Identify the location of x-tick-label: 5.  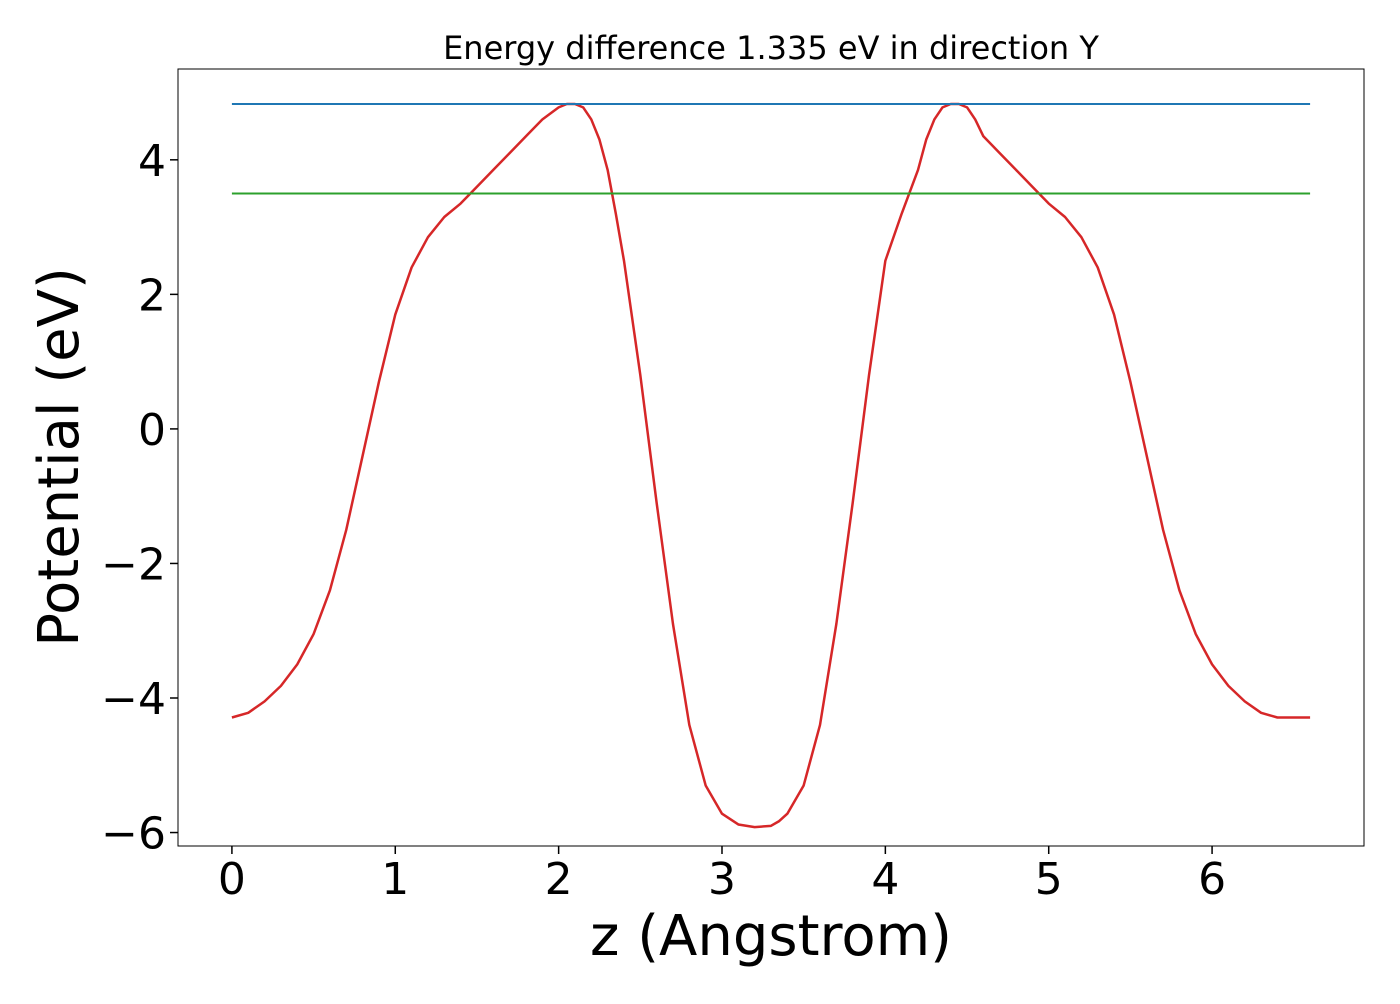
(1049, 879).